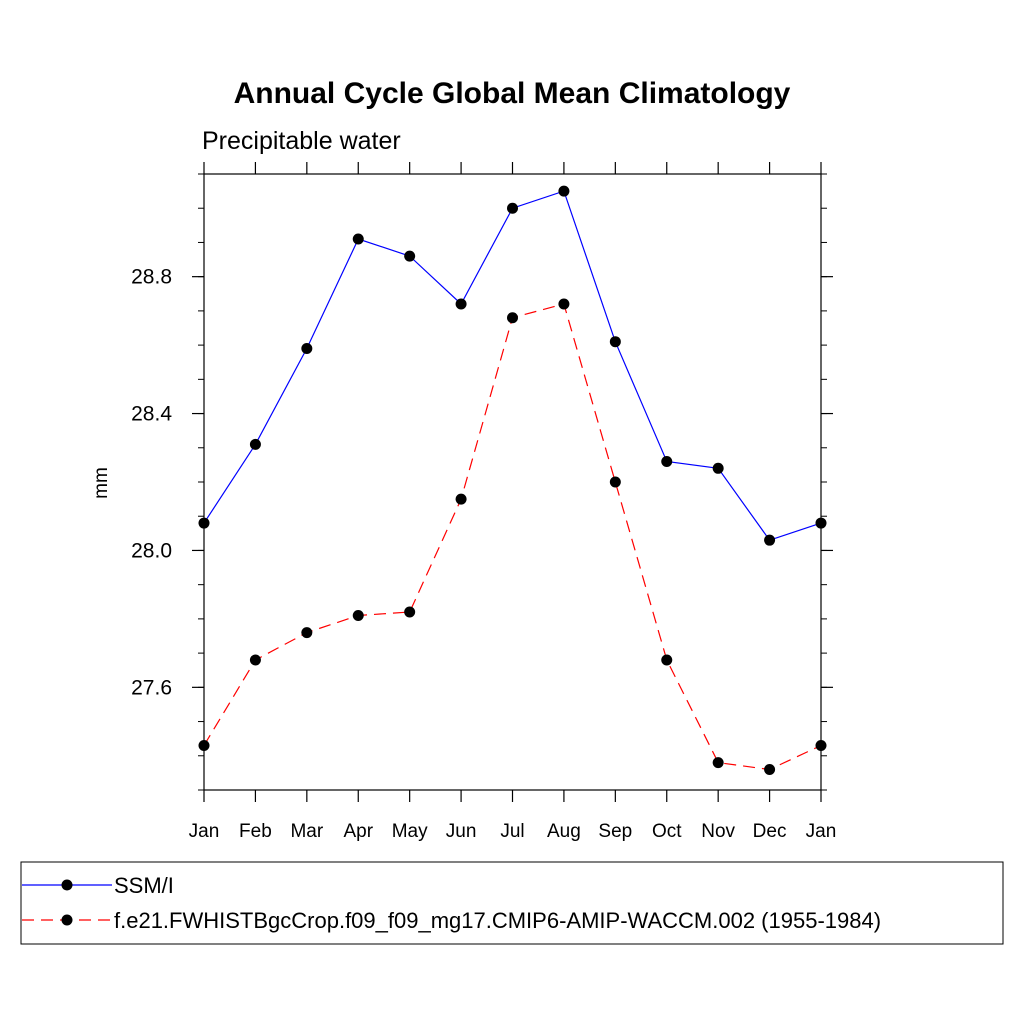 The width and height of the screenshot is (1024, 1024). I want to click on x-tick-label: Oct, so click(667, 831).